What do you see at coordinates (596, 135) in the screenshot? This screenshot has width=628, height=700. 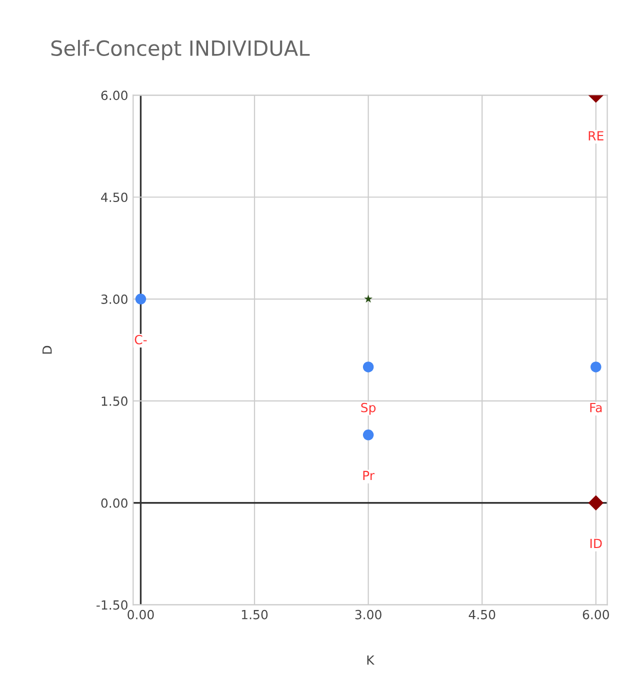 I see `annotation: RE` at bounding box center [596, 135].